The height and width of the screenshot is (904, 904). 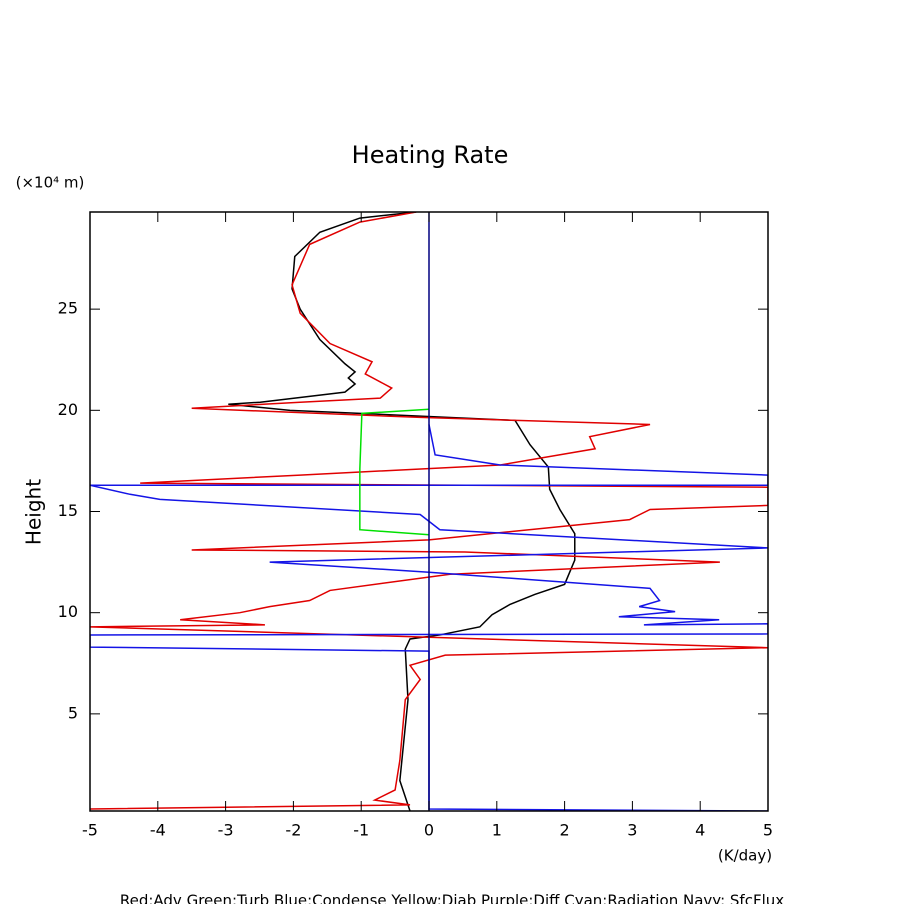 I want to click on y-tick-label: 15, so click(x=68, y=510).